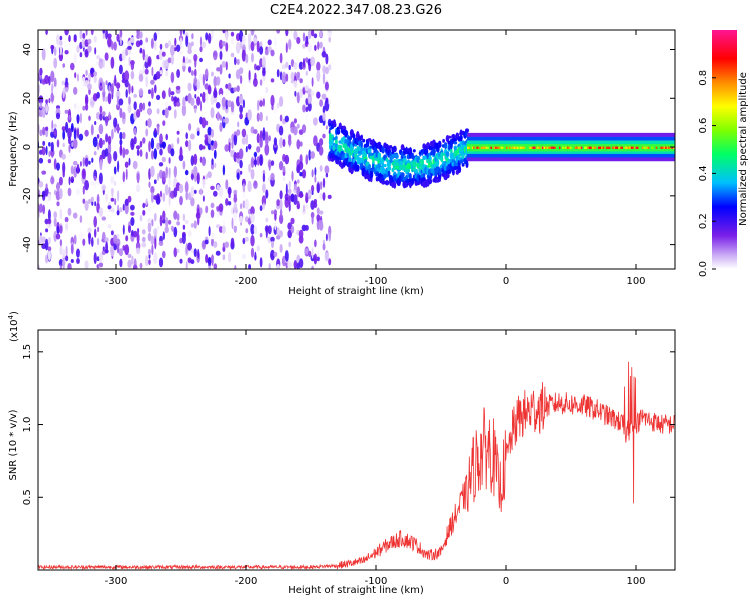  Describe the element at coordinates (27, 425) in the screenshot. I see `y-tick-label: 1.0` at that location.